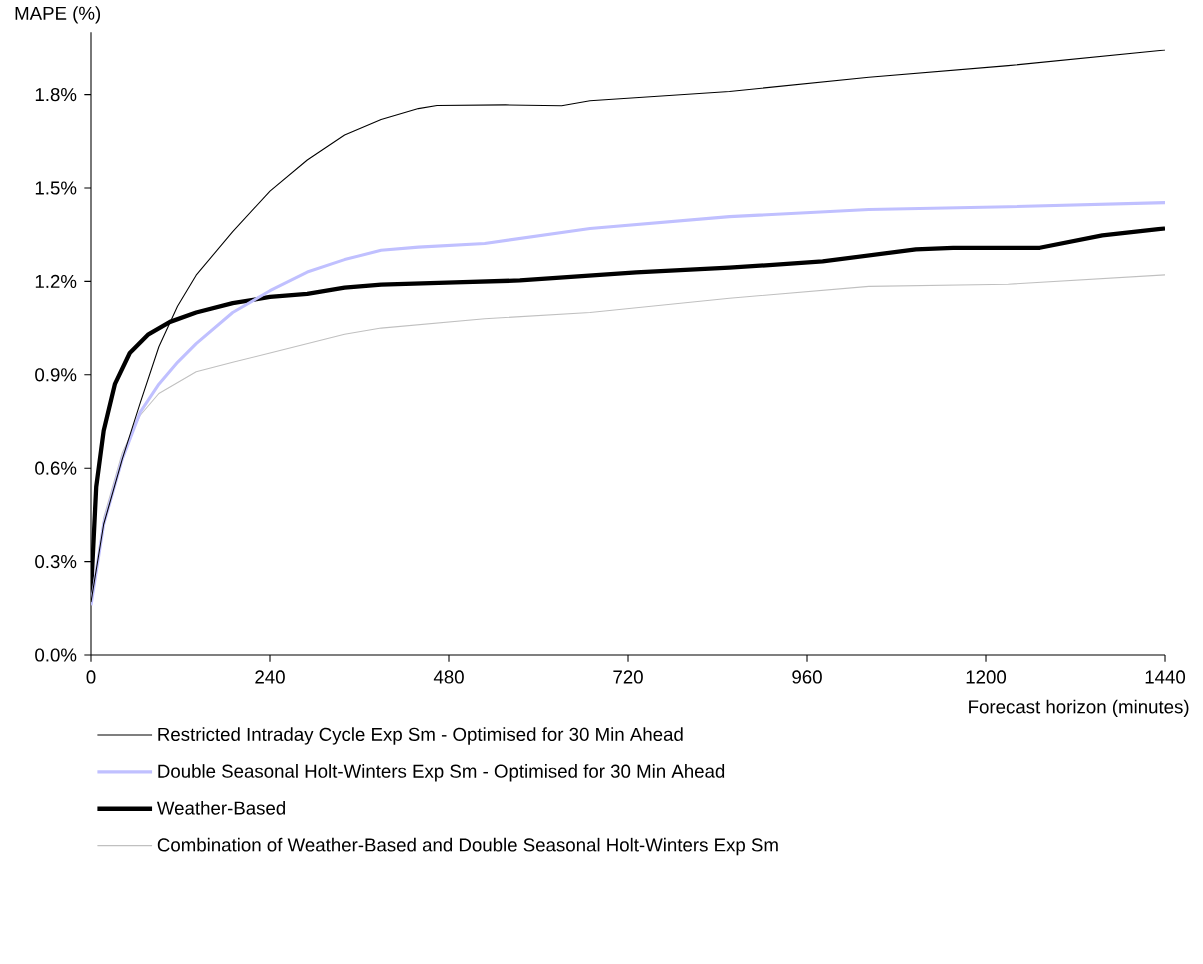 This screenshot has width=1203, height=964. What do you see at coordinates (441, 773) in the screenshot?
I see `legend-label: Double Seasonal Holt-Winters Exp Sm - Optimised for 30 Min Ahead` at bounding box center [441, 773].